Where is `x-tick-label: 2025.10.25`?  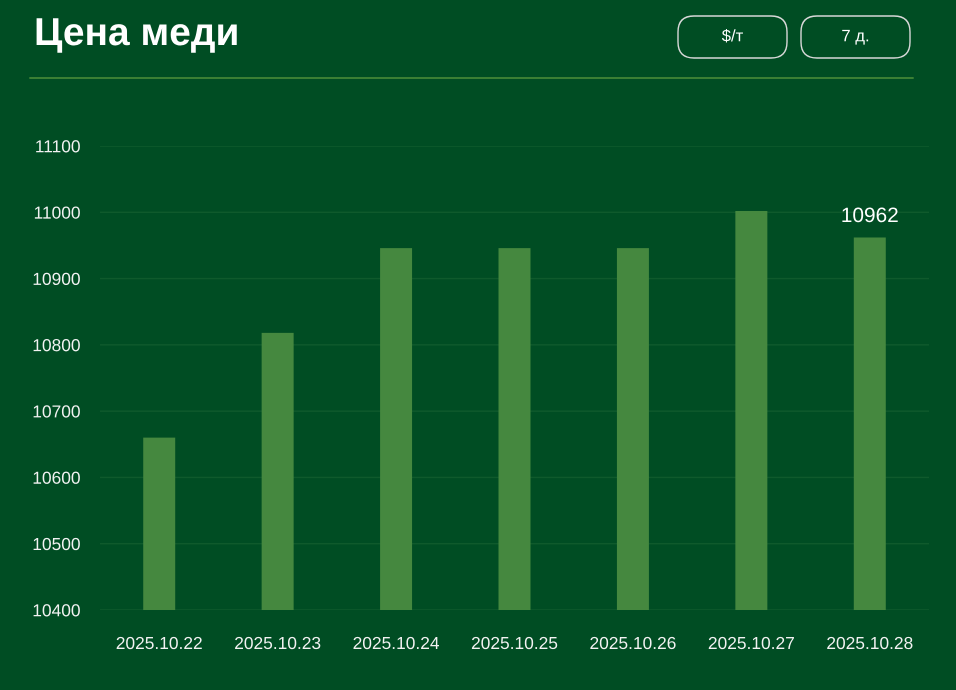 x-tick-label: 2025.10.25 is located at coordinates (515, 643).